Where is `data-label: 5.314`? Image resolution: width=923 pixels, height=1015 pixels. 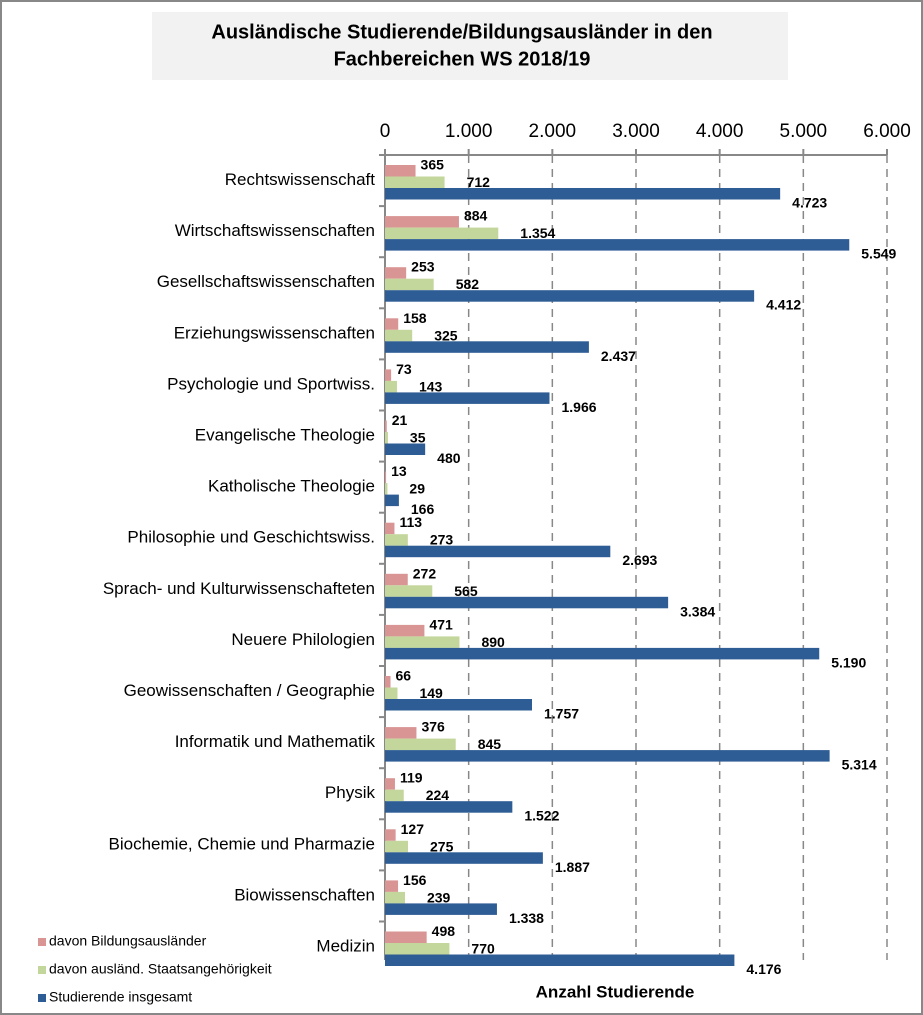 data-label: 5.314 is located at coordinates (859, 765).